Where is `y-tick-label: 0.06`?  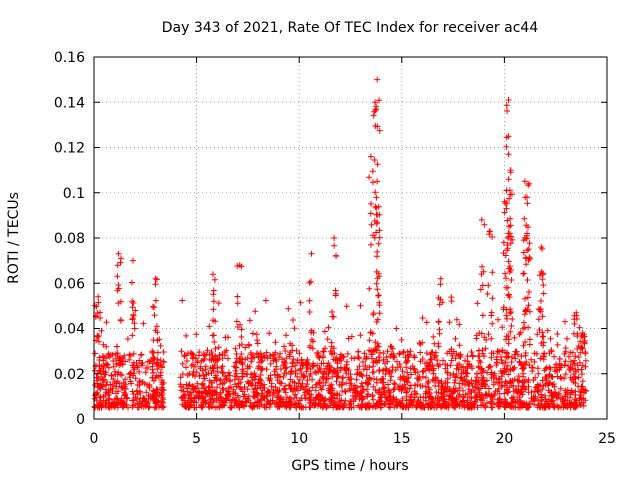 y-tick-label: 0.06 is located at coordinates (69, 284).